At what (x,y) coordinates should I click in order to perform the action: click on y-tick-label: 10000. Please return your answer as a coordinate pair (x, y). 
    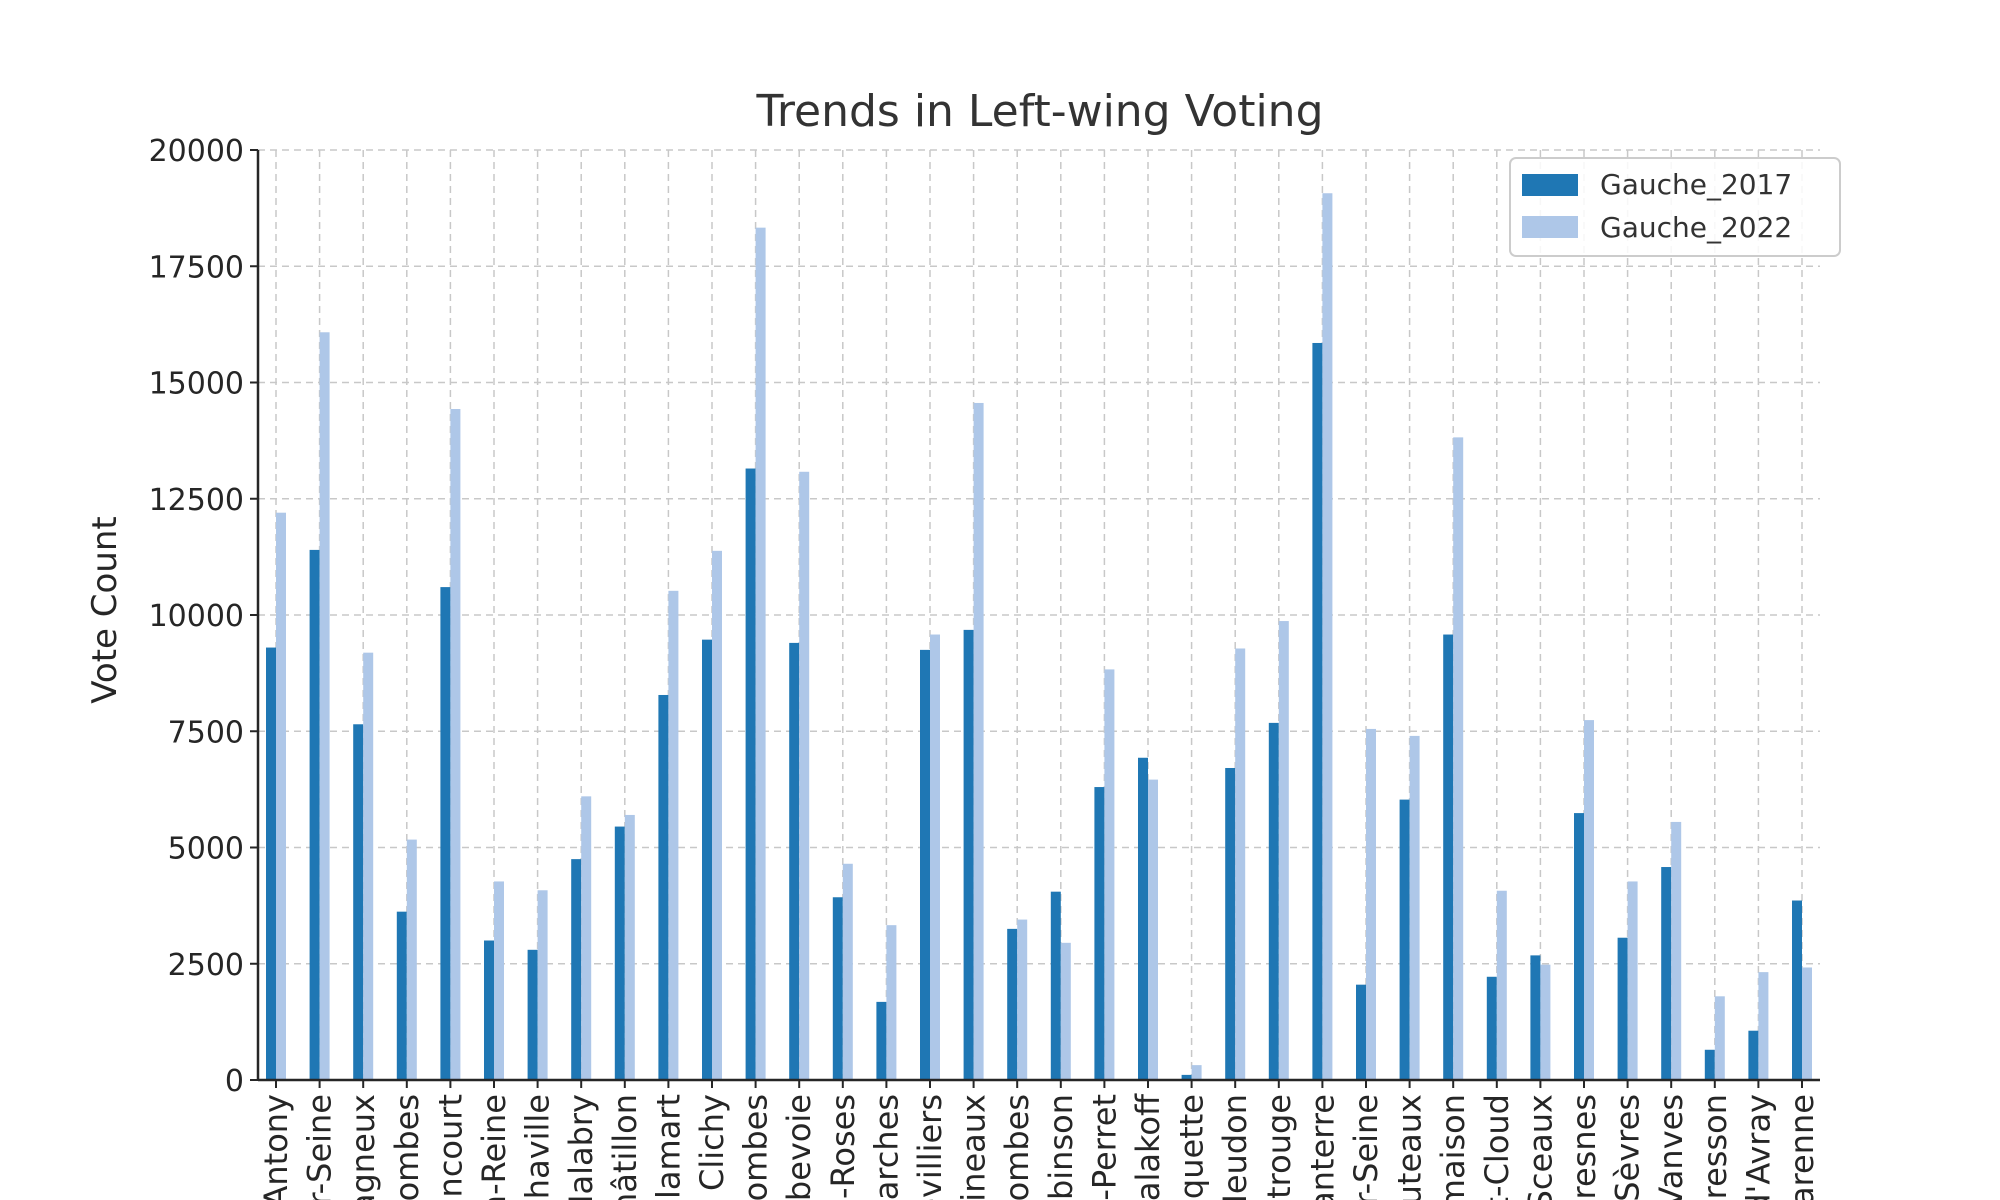
    Looking at the image, I should click on (196, 616).